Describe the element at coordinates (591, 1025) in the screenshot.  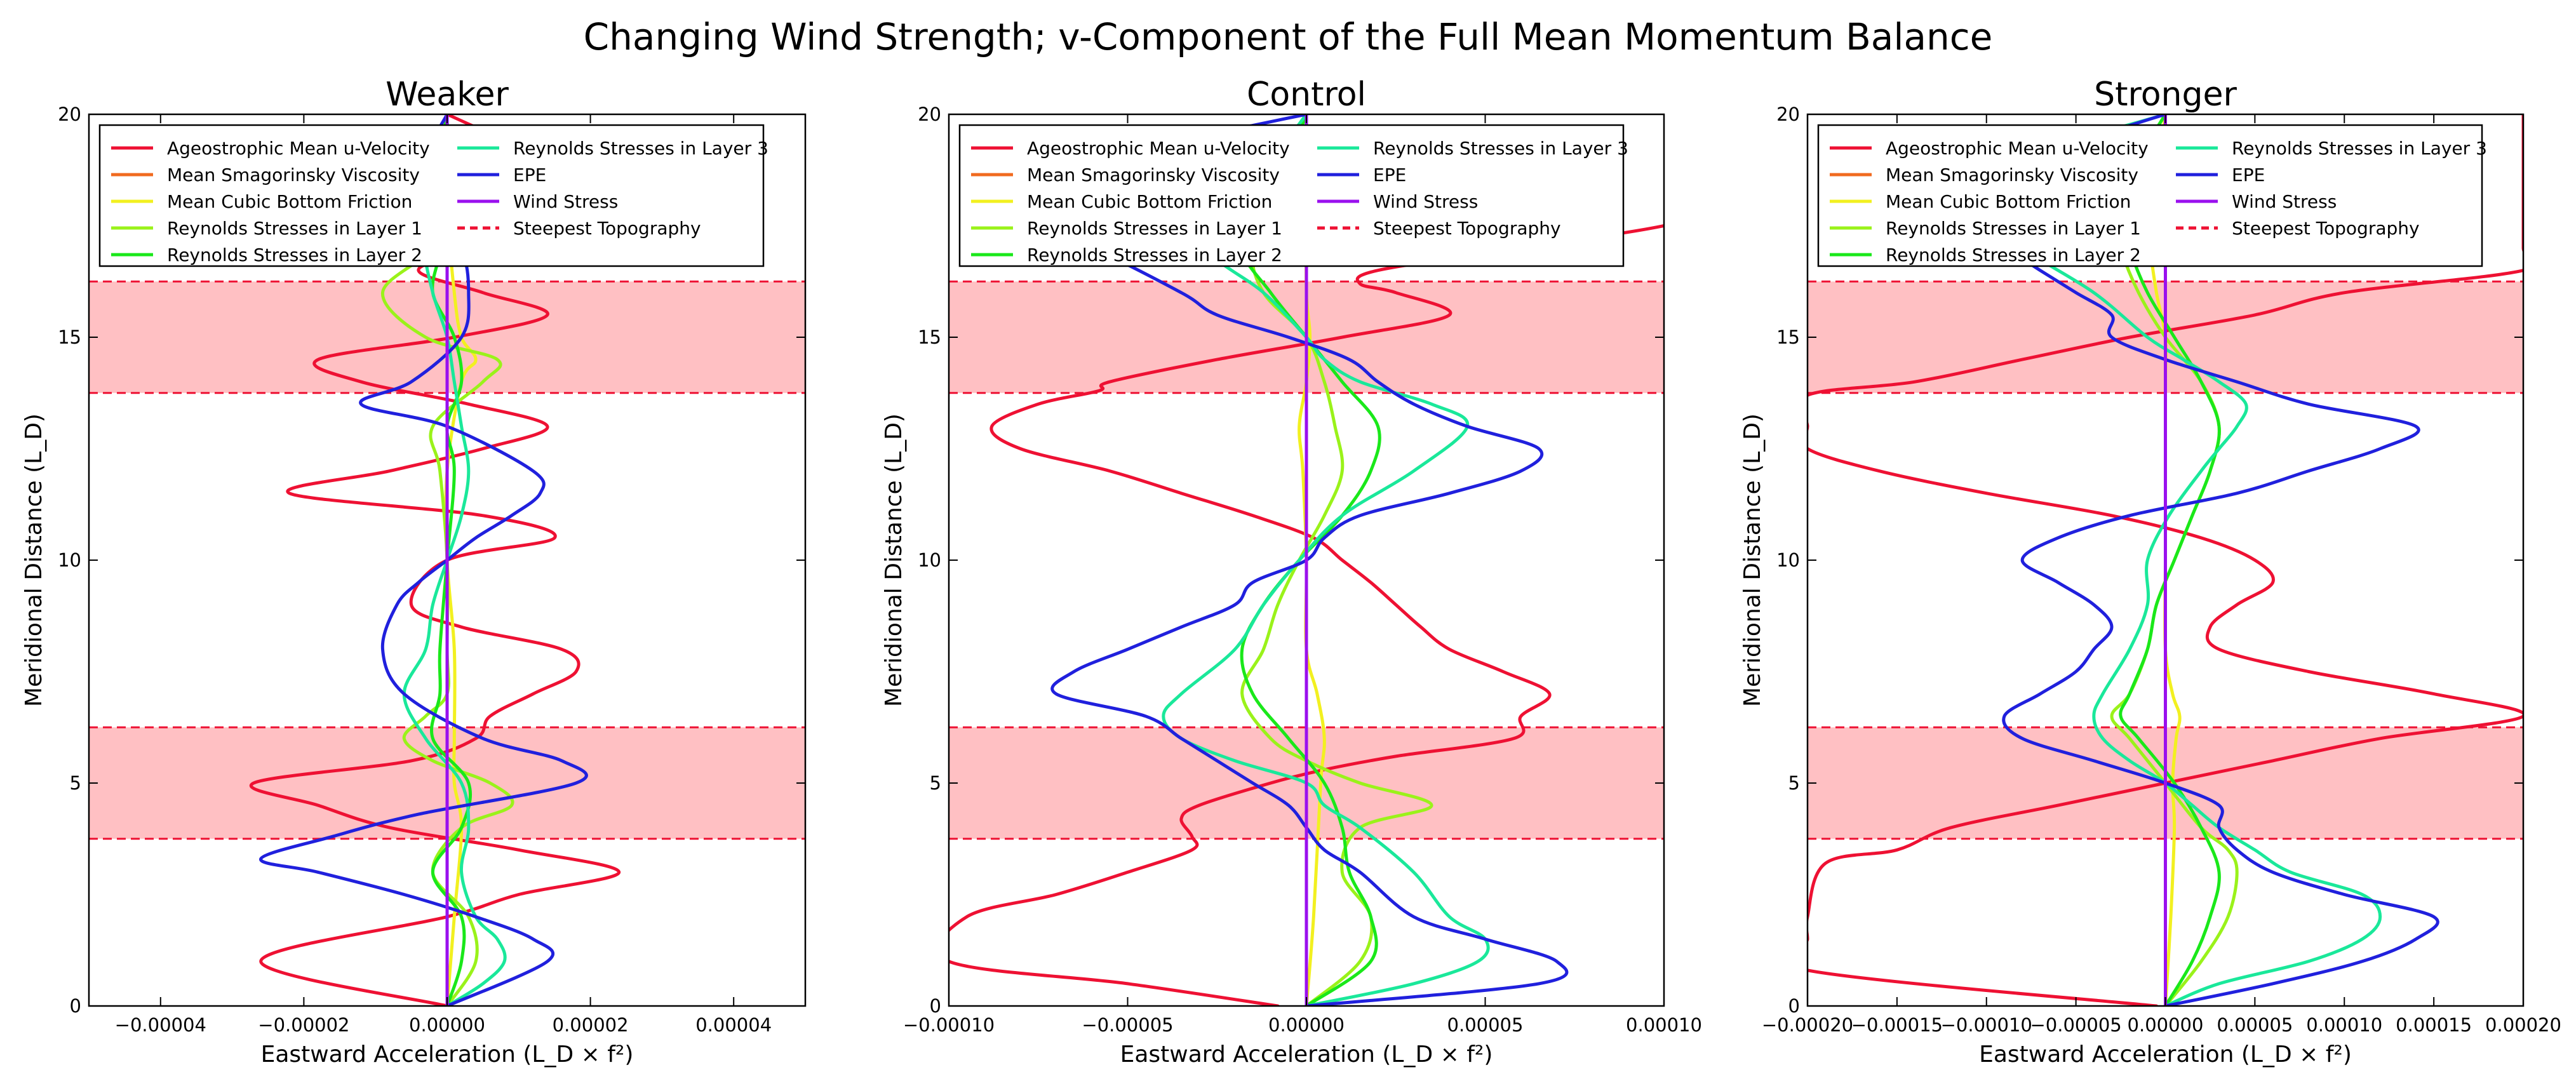
I see `x-tick-label: 0.00002` at that location.